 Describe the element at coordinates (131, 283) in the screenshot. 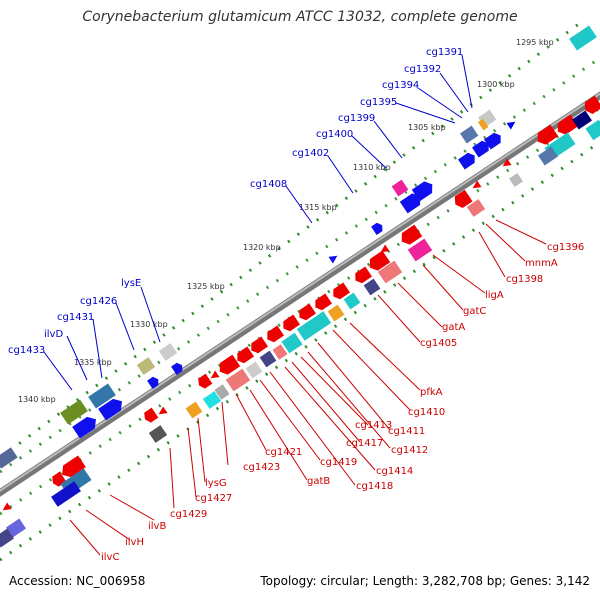

I see `gene-label-lysE: lysE` at that location.